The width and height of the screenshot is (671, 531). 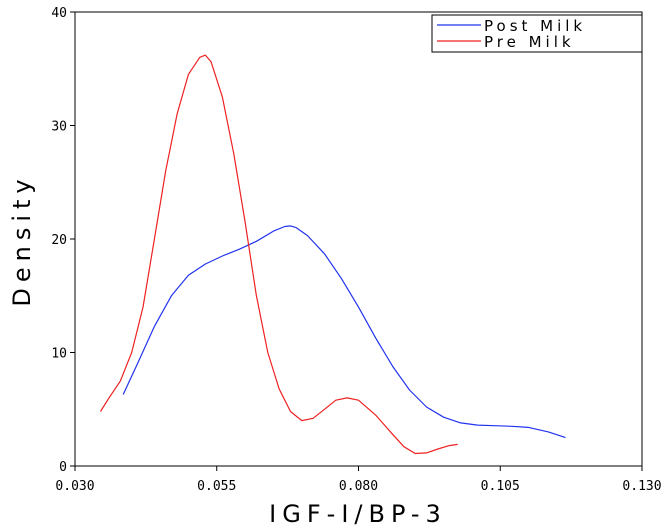 I want to click on y-axis-ticks: 0 10 20 30 40, so click(x=63, y=240).